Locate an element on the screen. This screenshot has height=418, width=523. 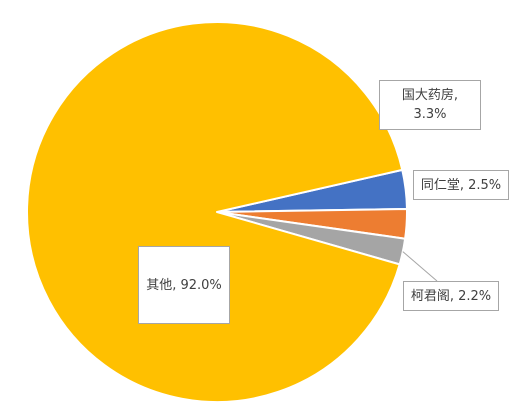
data-label-other: 其他, 92.0% is located at coordinates (184, 285).